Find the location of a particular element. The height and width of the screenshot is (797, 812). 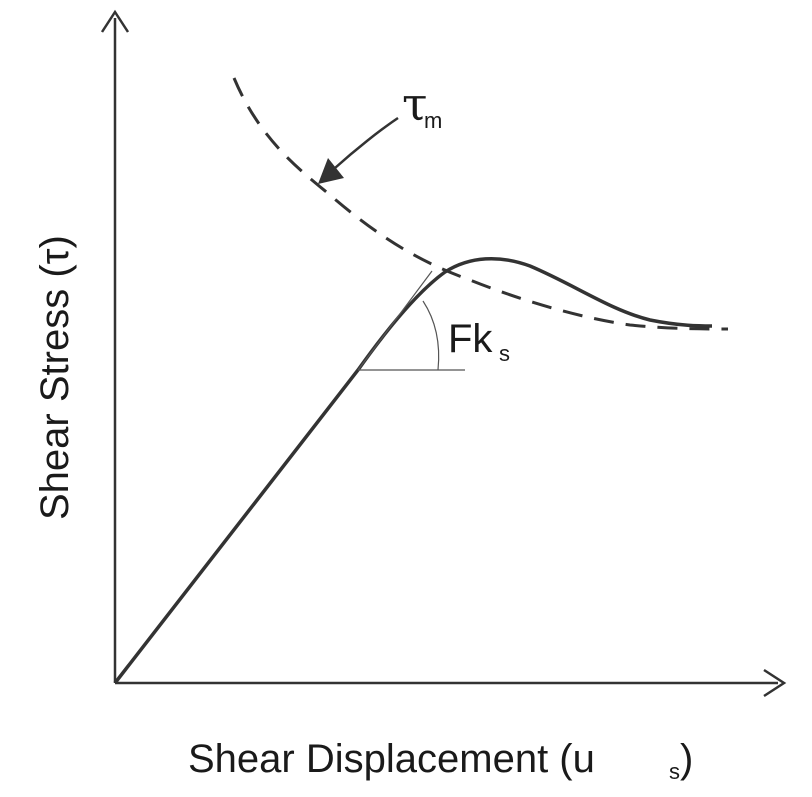

tau-m-arrowhead is located at coordinates (331, 171).